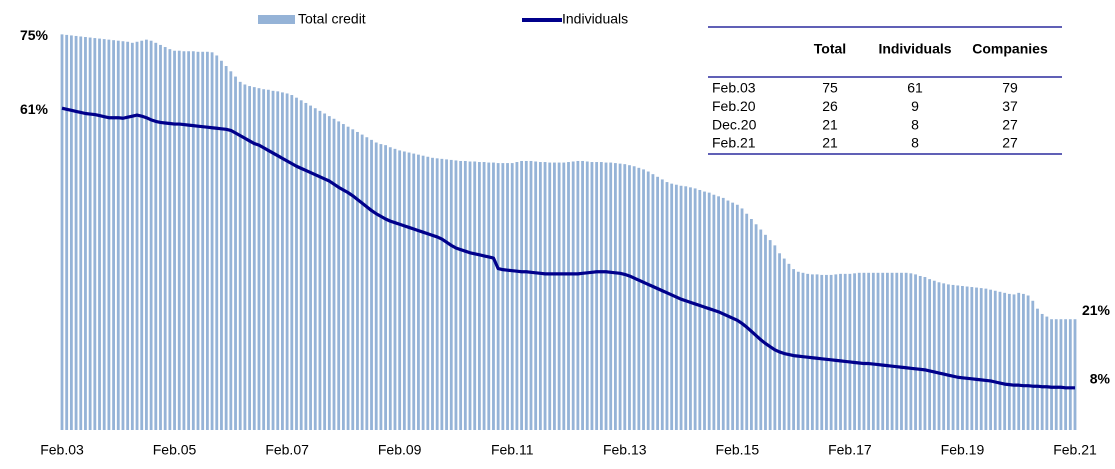 This screenshot has width=1115, height=469. What do you see at coordinates (1096, 310) in the screenshot?
I see `annotation: 21%` at bounding box center [1096, 310].